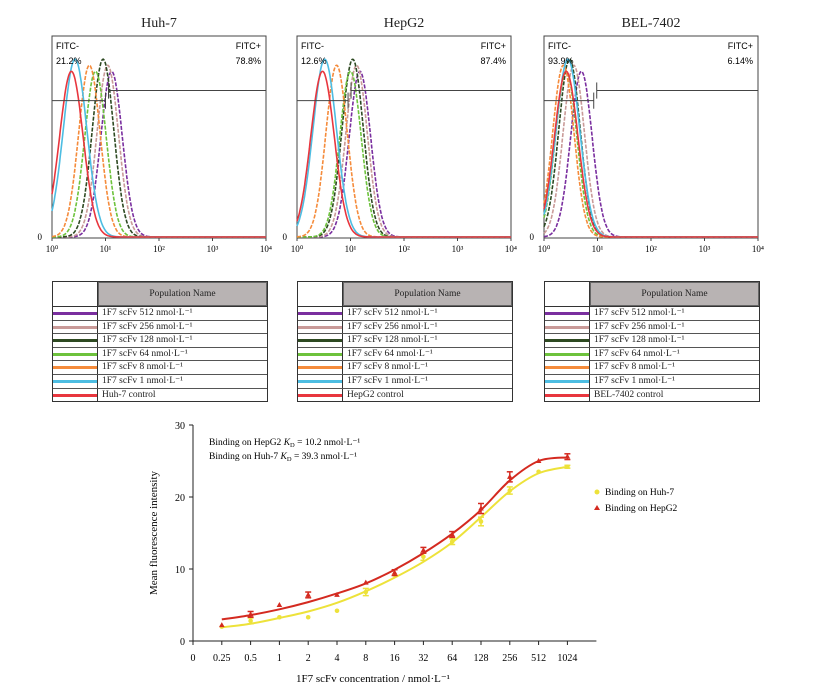 This screenshot has width=828, height=688. Describe the element at coordinates (629, 394) in the screenshot. I see `legend-label: BEL-7402 control` at that location.